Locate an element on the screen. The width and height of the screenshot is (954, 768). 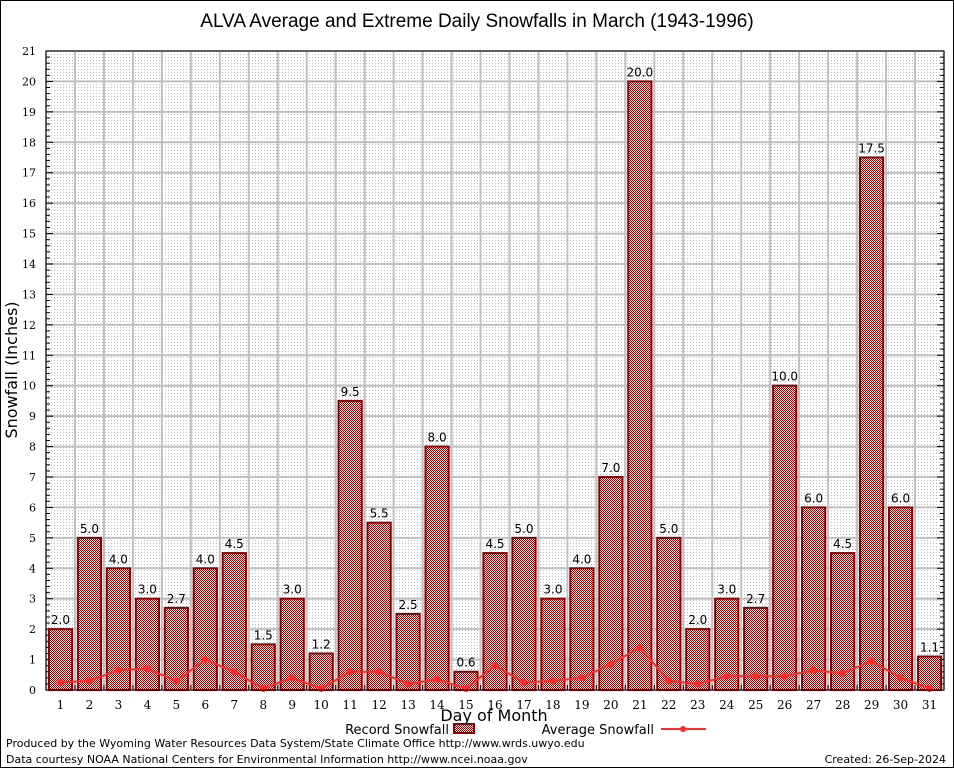
y-tick-label: 4 is located at coordinates (32, 568).